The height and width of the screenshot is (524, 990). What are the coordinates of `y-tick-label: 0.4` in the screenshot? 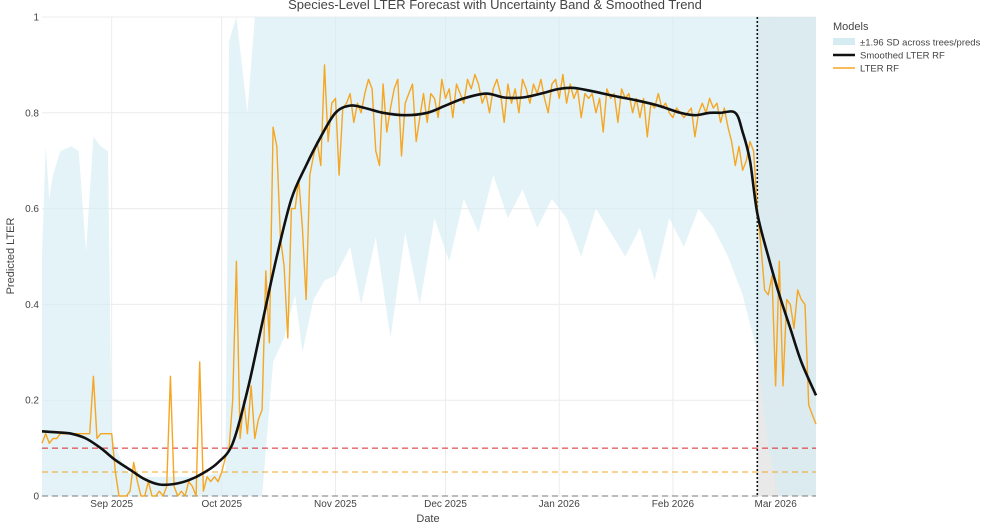 It's located at (32, 305).